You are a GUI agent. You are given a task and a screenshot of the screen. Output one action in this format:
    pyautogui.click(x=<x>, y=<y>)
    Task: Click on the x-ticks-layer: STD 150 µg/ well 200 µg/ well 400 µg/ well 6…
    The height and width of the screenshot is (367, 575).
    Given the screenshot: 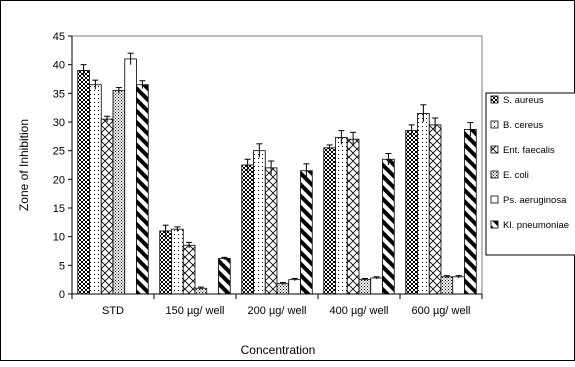 What is the action you would take?
    pyautogui.click(x=277, y=305)
    